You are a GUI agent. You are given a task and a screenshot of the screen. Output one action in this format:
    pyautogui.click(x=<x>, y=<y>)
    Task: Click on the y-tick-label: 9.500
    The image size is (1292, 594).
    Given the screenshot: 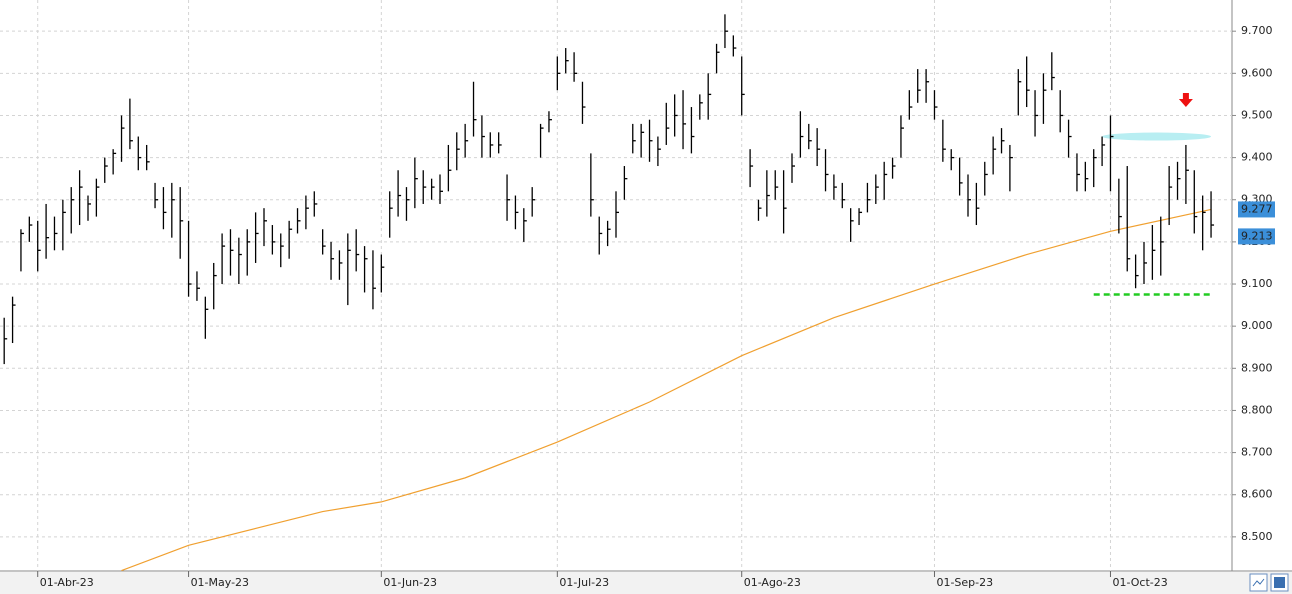 What is the action you would take?
    pyautogui.click(x=1257, y=114)
    